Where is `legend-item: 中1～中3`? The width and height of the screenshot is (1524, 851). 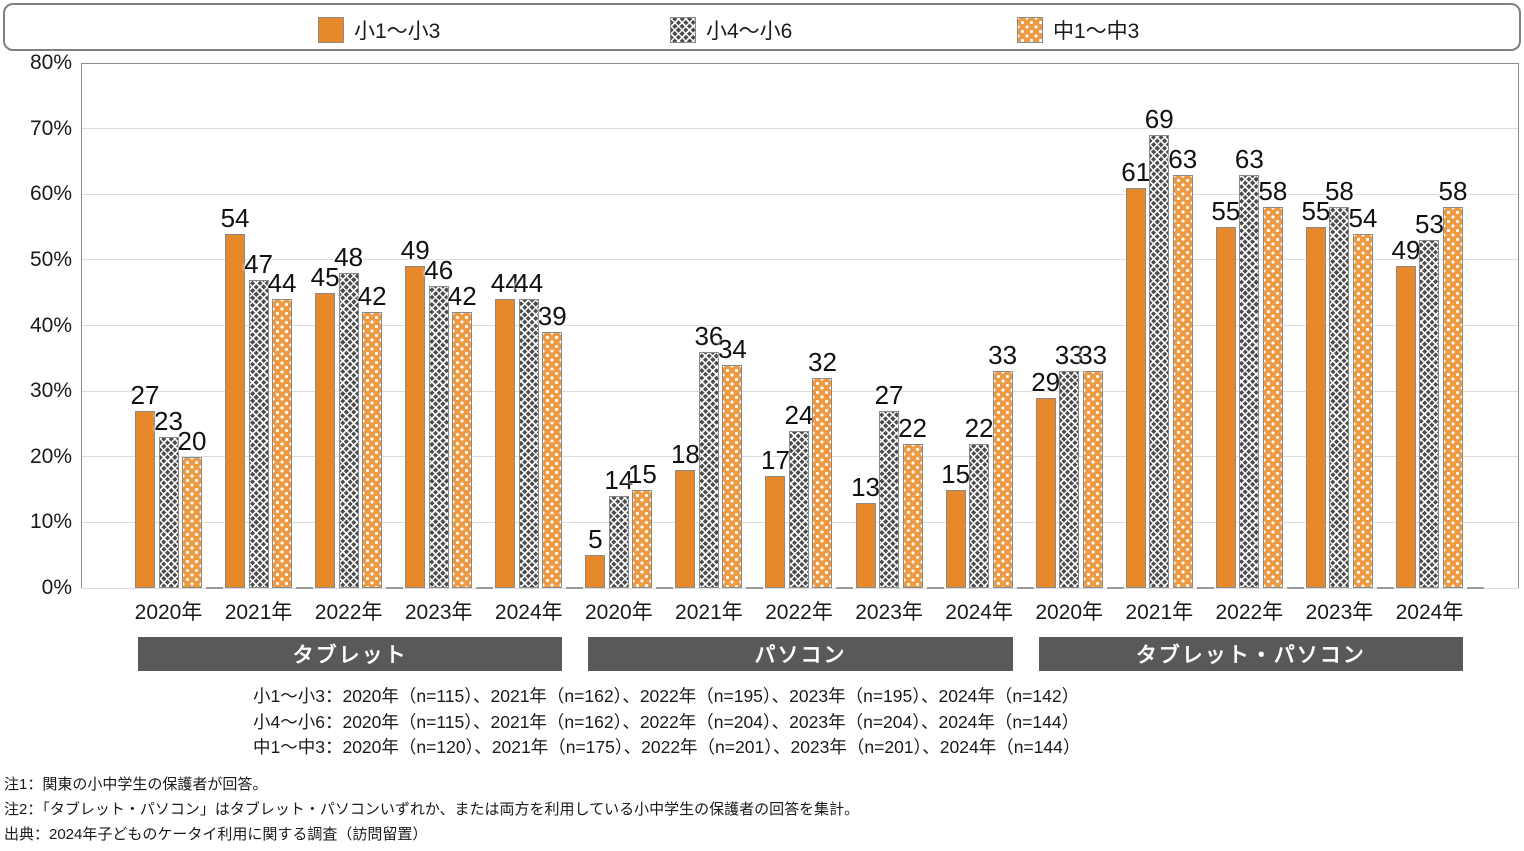 legend-item: 中1～中3 is located at coordinates (1078, 30).